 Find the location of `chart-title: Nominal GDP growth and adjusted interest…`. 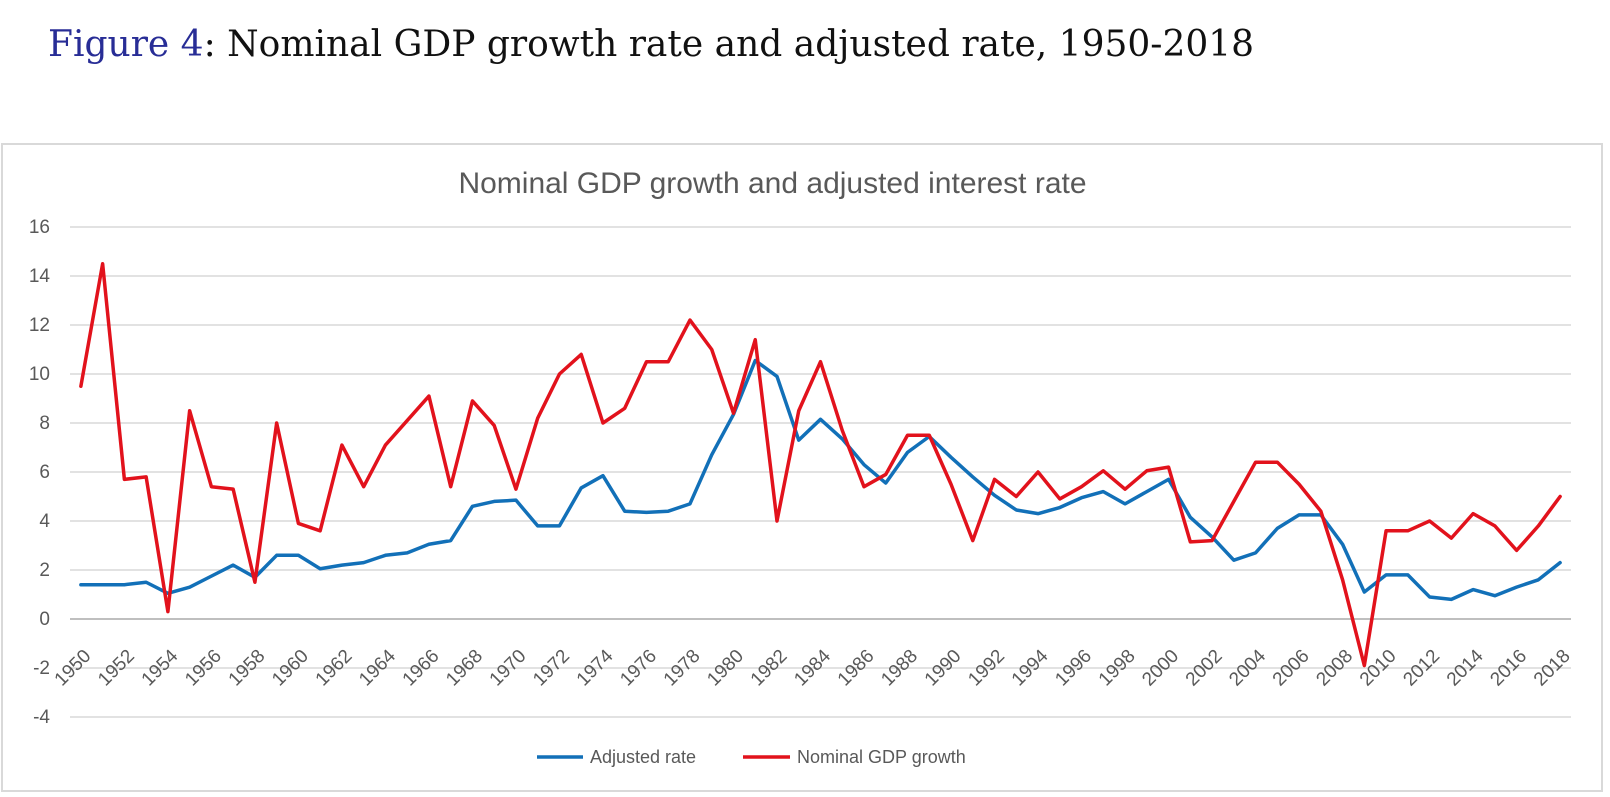

chart-title: Nominal GDP growth and adjusted interest… is located at coordinates (772, 183).